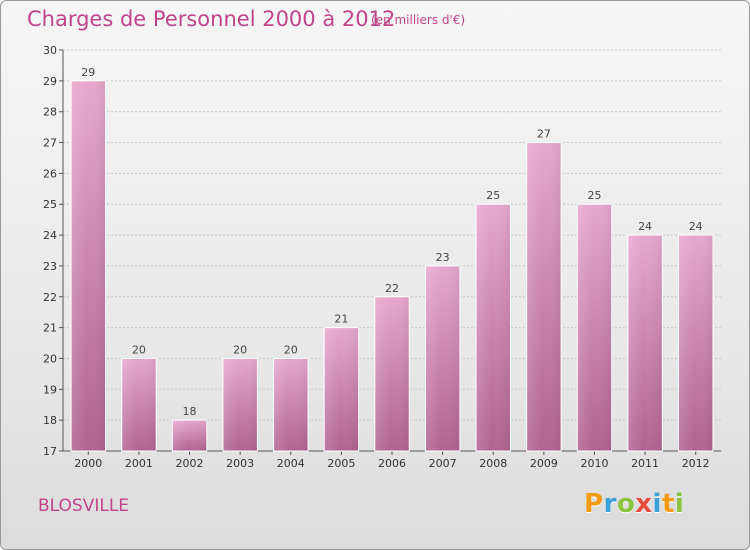 This screenshot has width=750, height=550. What do you see at coordinates (493, 463) in the screenshot?
I see `x-tick-label: 2008` at bounding box center [493, 463].